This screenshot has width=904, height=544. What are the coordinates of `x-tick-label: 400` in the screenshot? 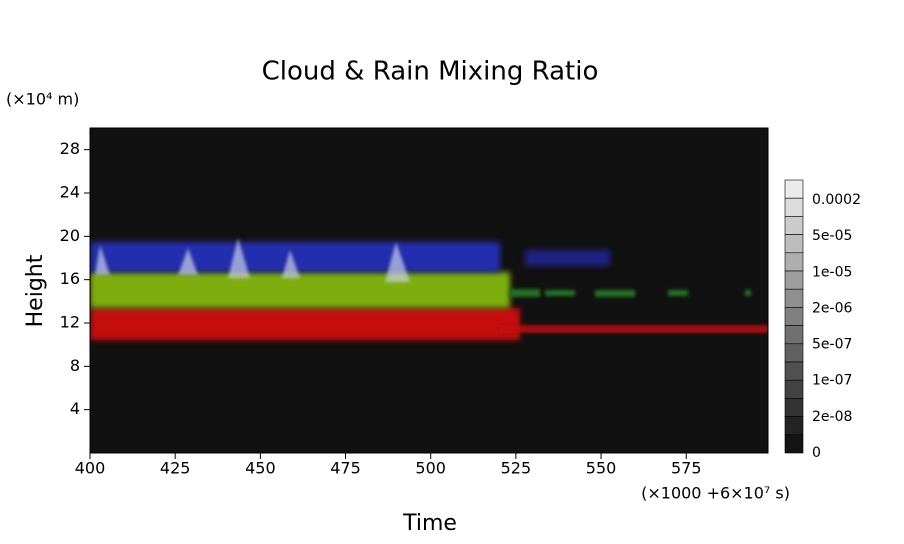 It's located at (90, 468).